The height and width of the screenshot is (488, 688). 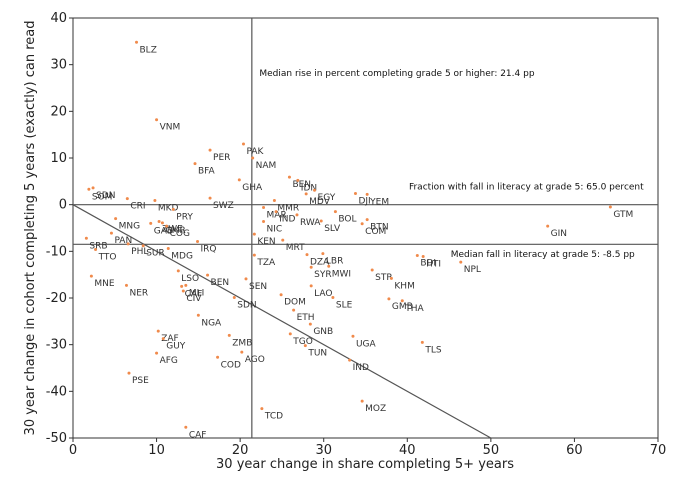 What do you see at coordinates (355, 193) in the screenshot?
I see `point-dji` at bounding box center [355, 193].